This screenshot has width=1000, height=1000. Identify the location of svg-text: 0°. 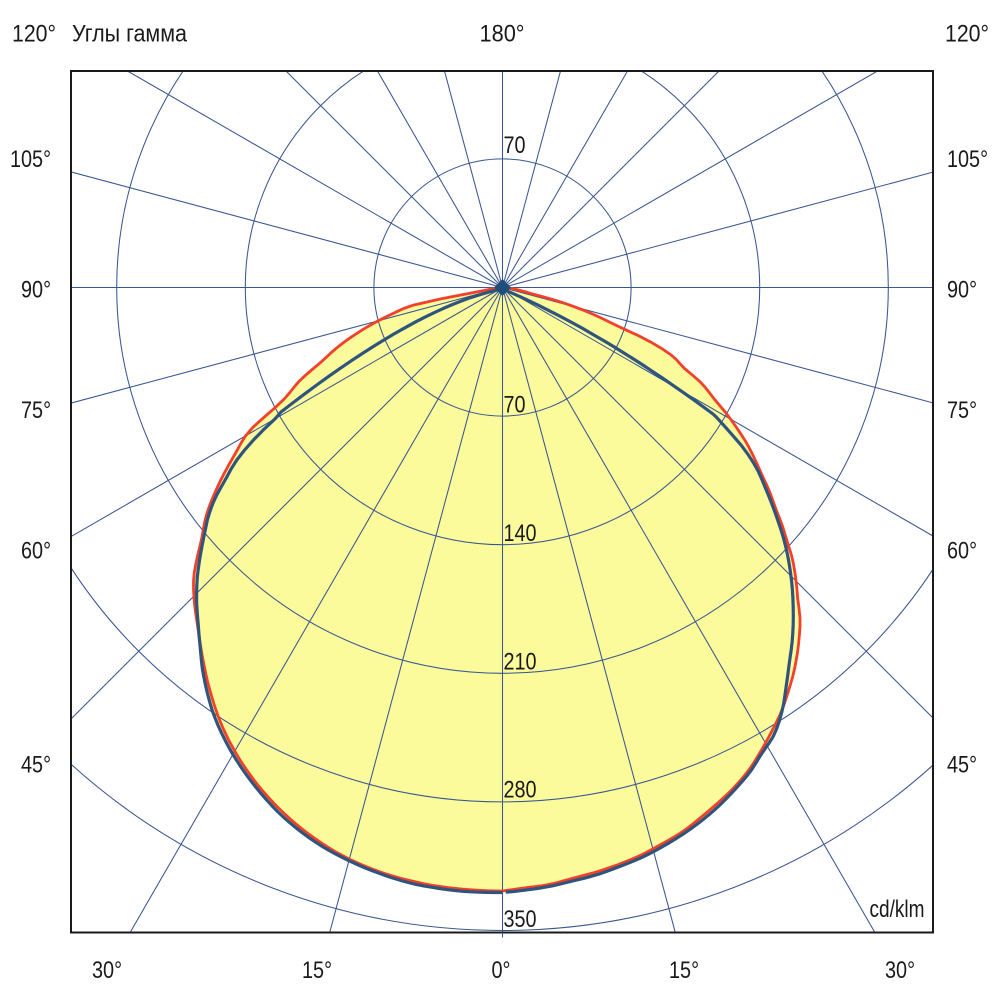
(501, 970).